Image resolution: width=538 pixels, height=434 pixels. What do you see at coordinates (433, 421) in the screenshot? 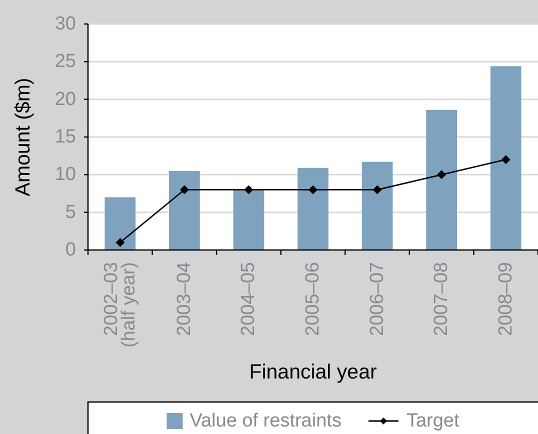
I see `legend-label: Target` at bounding box center [433, 421].